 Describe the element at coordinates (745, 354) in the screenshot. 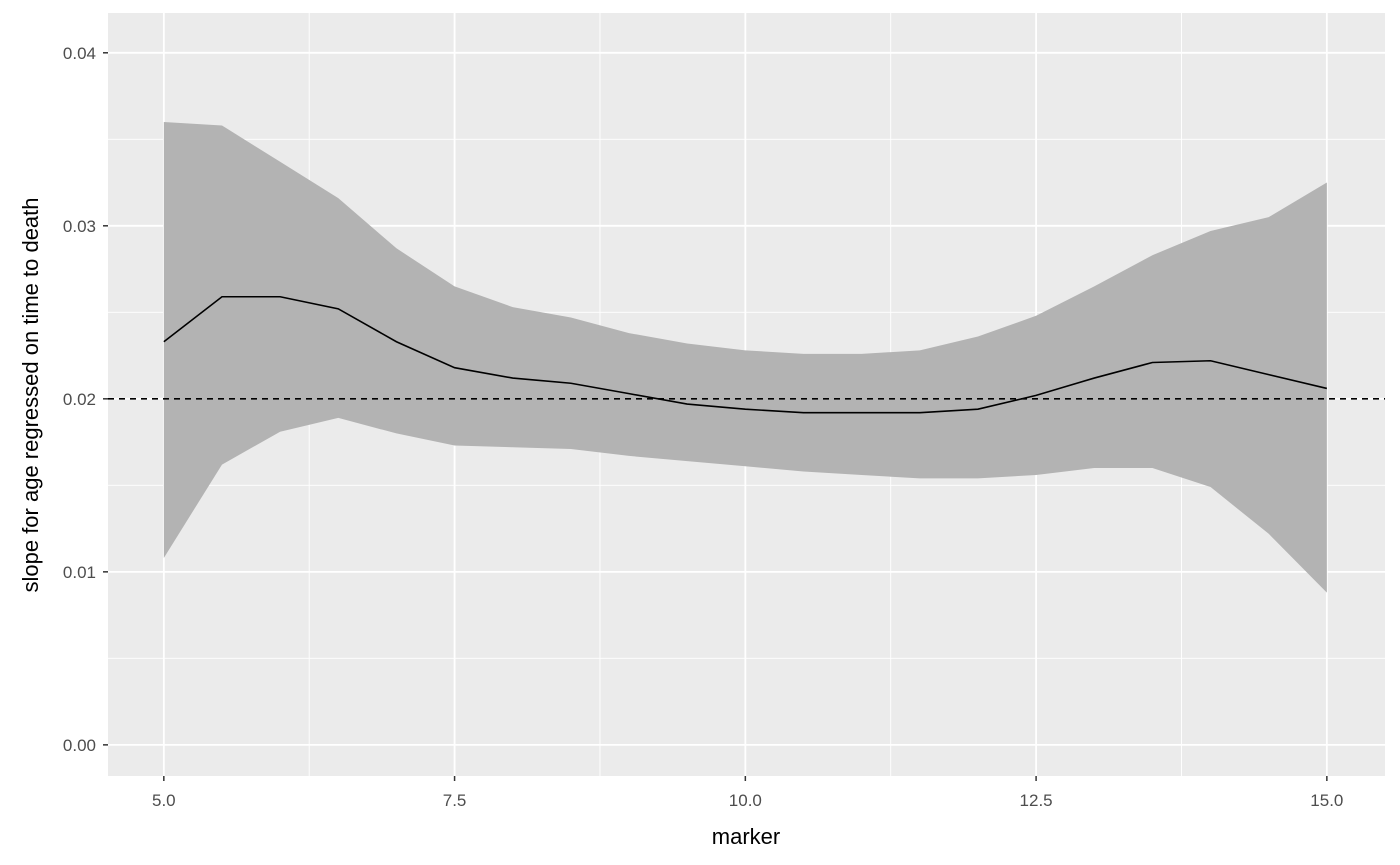

I see `estimate-line` at that location.